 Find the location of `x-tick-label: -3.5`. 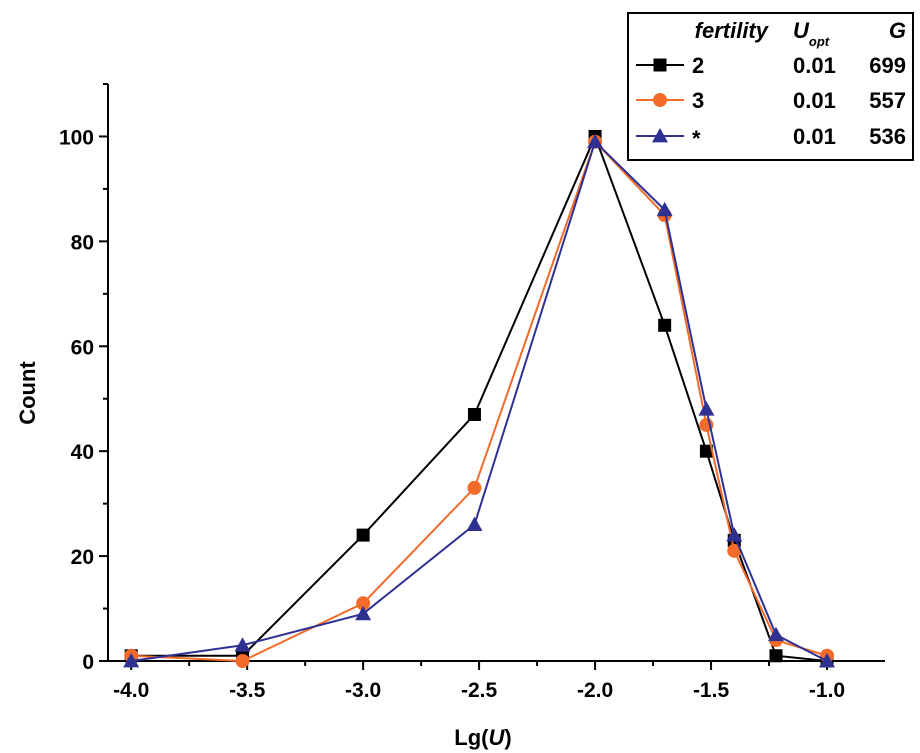

x-tick-label: -3.5 is located at coordinates (247, 690).